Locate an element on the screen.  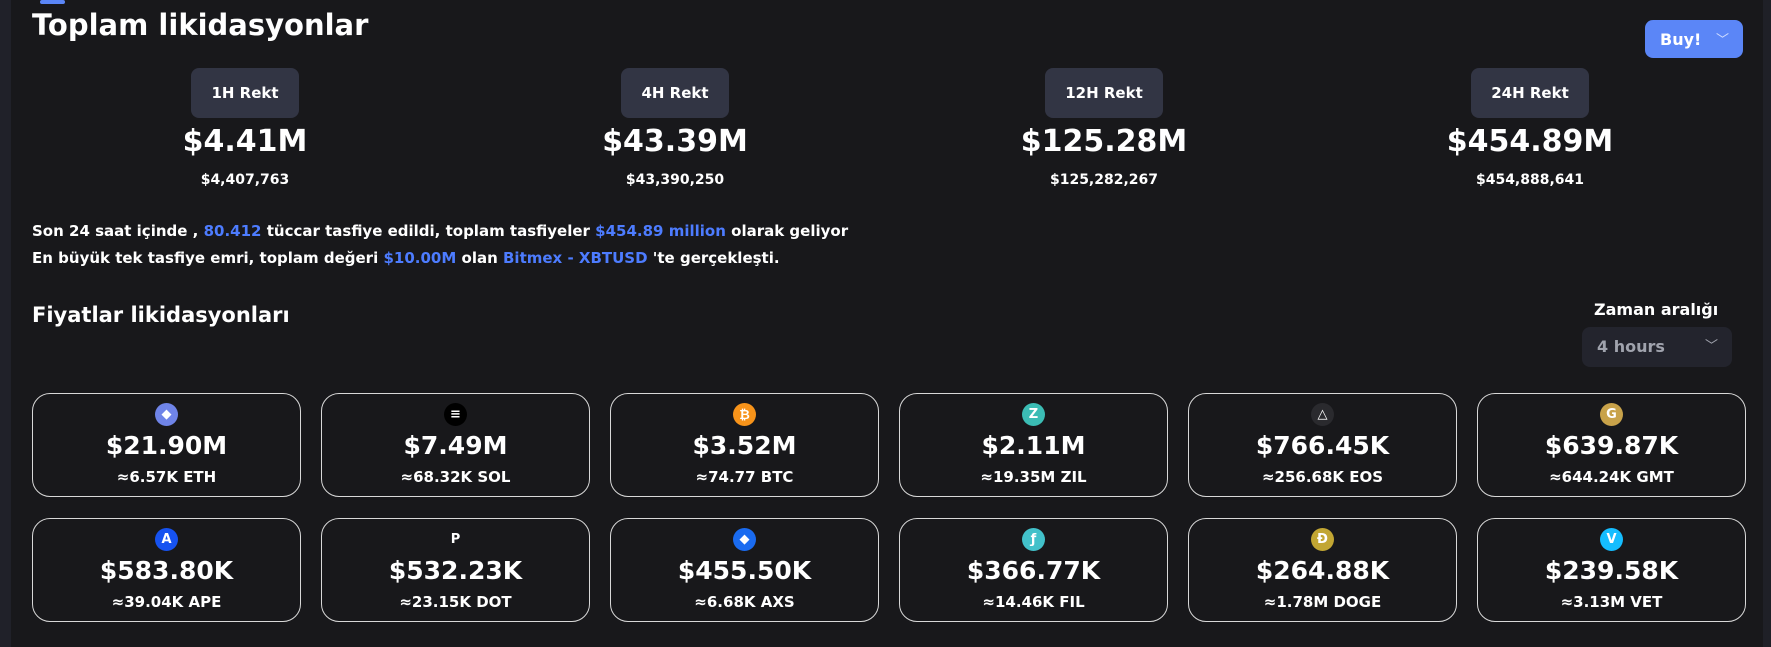
buy-label: Buy! is located at coordinates (1681, 39).